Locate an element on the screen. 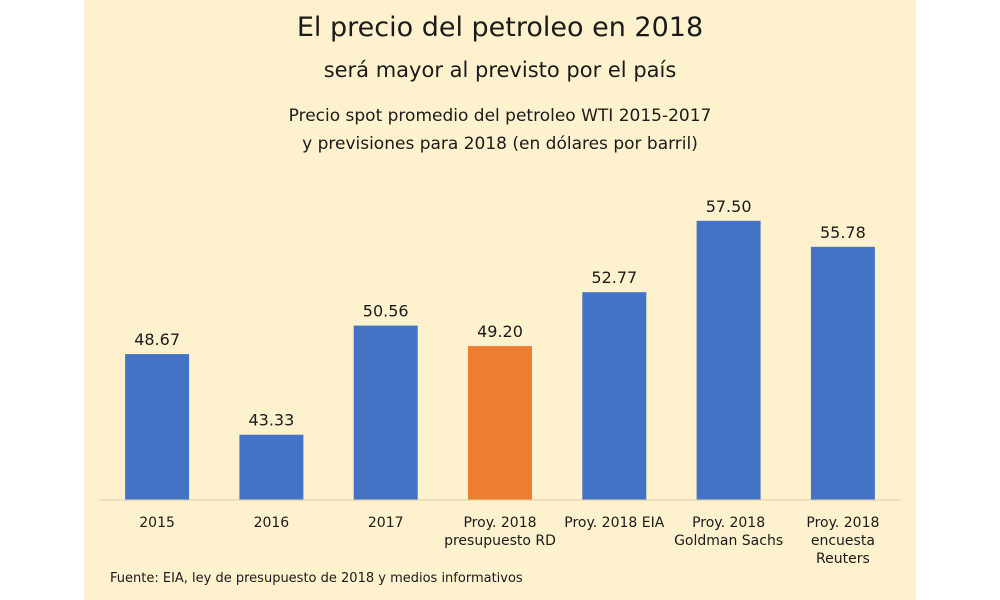  data-label: 52.77 is located at coordinates (614, 277).